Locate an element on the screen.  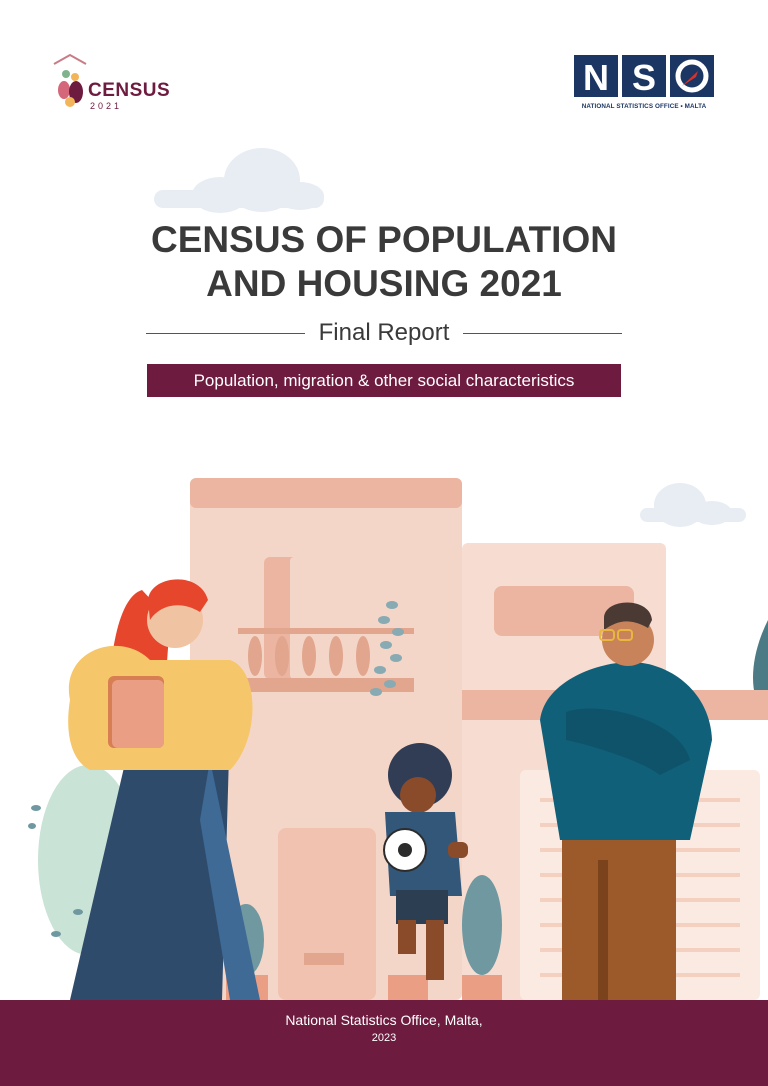
report-subtitle: Final Report is located at coordinates (384, 332).